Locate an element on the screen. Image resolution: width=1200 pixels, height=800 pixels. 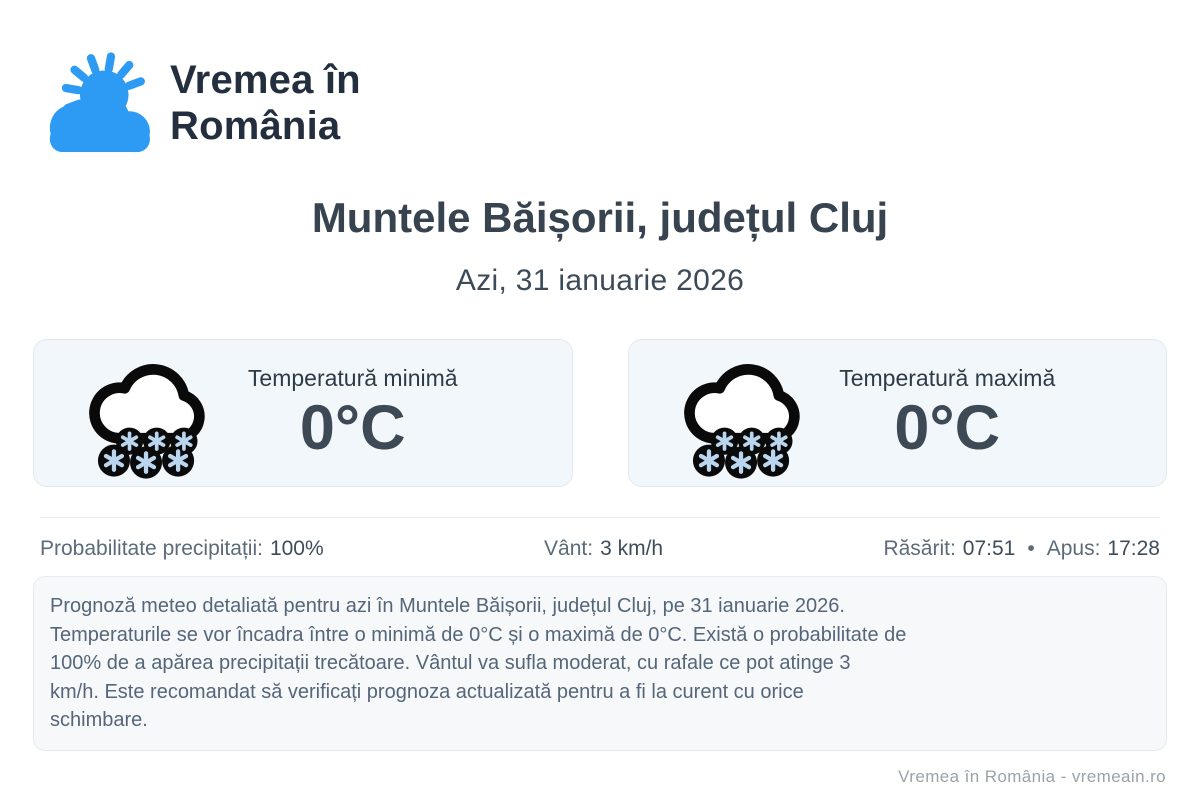
min-temperature-body: Temperatură minimă 0°C is located at coordinates (353, 413).